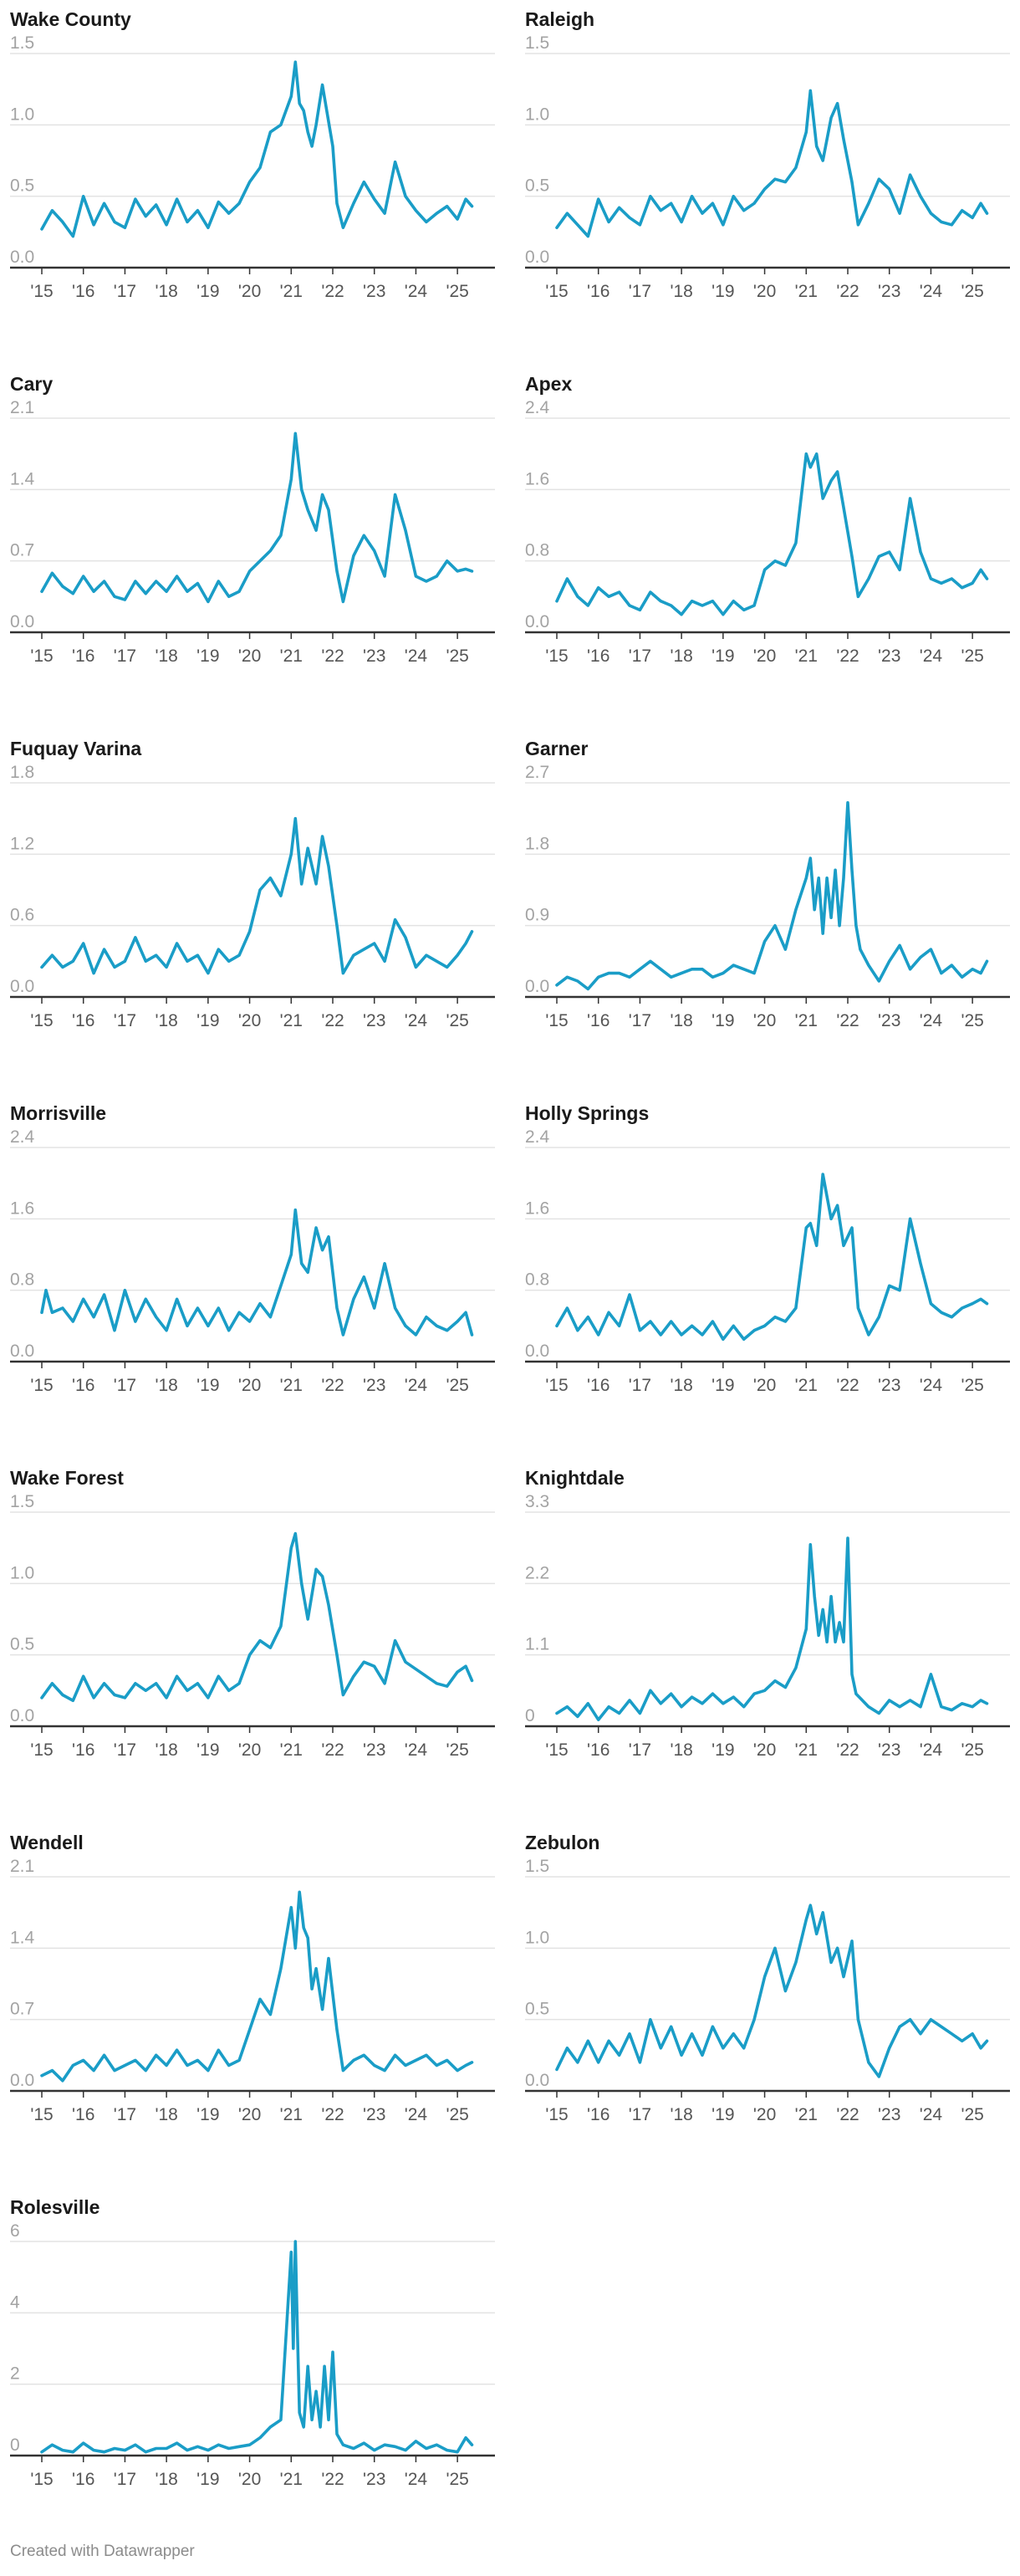  What do you see at coordinates (772, 895) in the screenshot?
I see `series-line-garner` at bounding box center [772, 895].